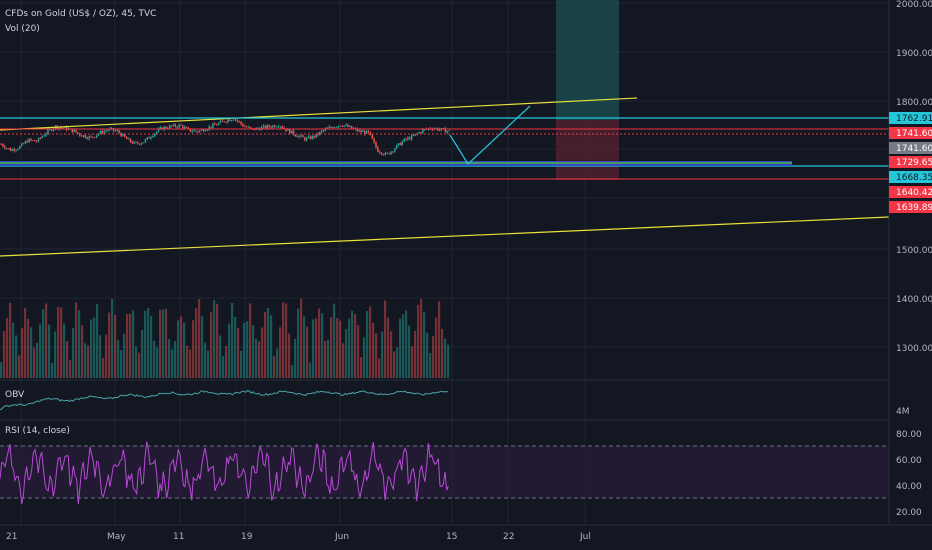 The width and height of the screenshot is (932, 550). I want to click on volume-label: Vol (20), so click(22, 29).